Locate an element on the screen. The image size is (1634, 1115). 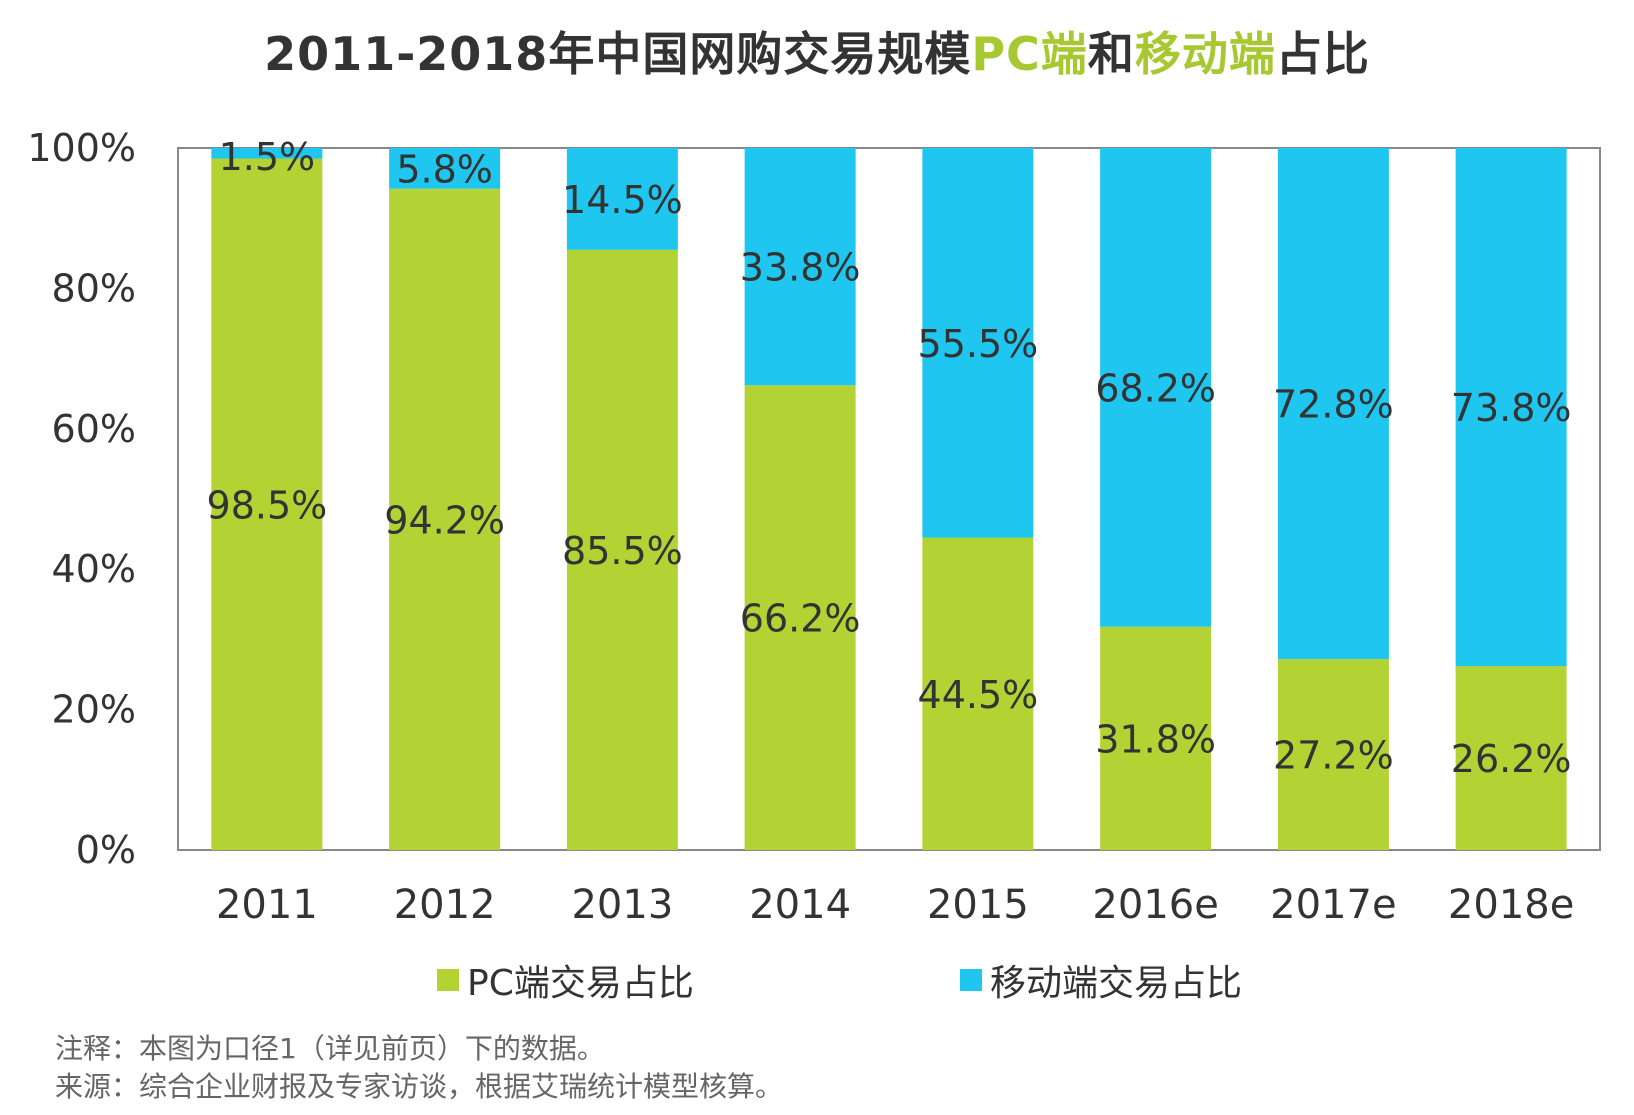
title-part-mobile: 移动端 is located at coordinates (1205, 54).